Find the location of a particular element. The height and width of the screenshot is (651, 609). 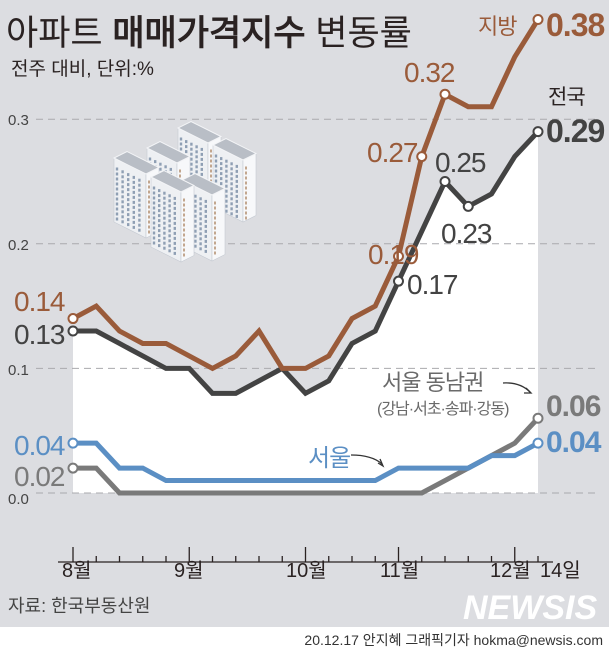

title-bold: 매매가격지수 is located at coordinates (208, 33).